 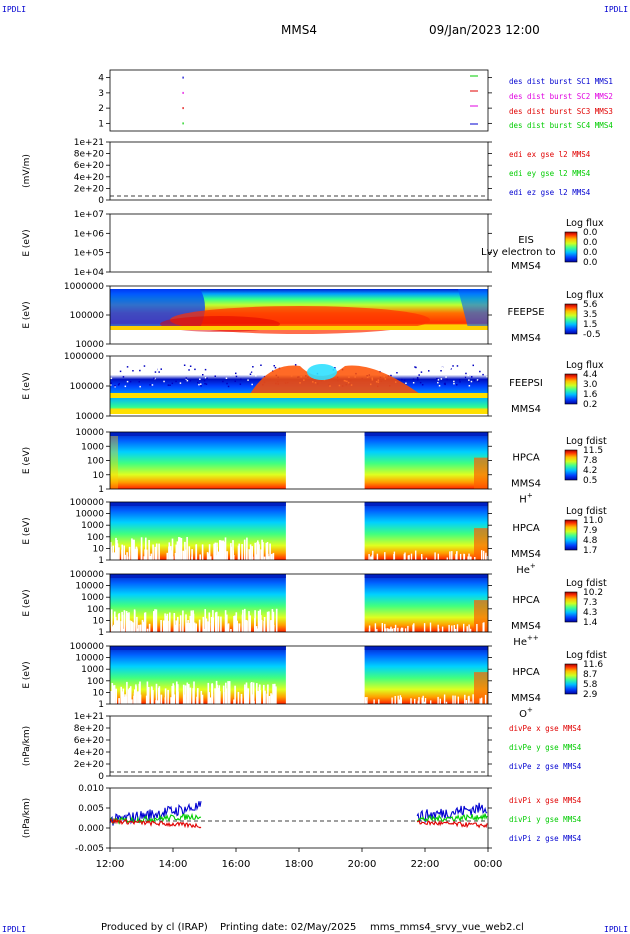 I want to click on feepse-instrument-label: FEEPSE, so click(x=525, y=312).